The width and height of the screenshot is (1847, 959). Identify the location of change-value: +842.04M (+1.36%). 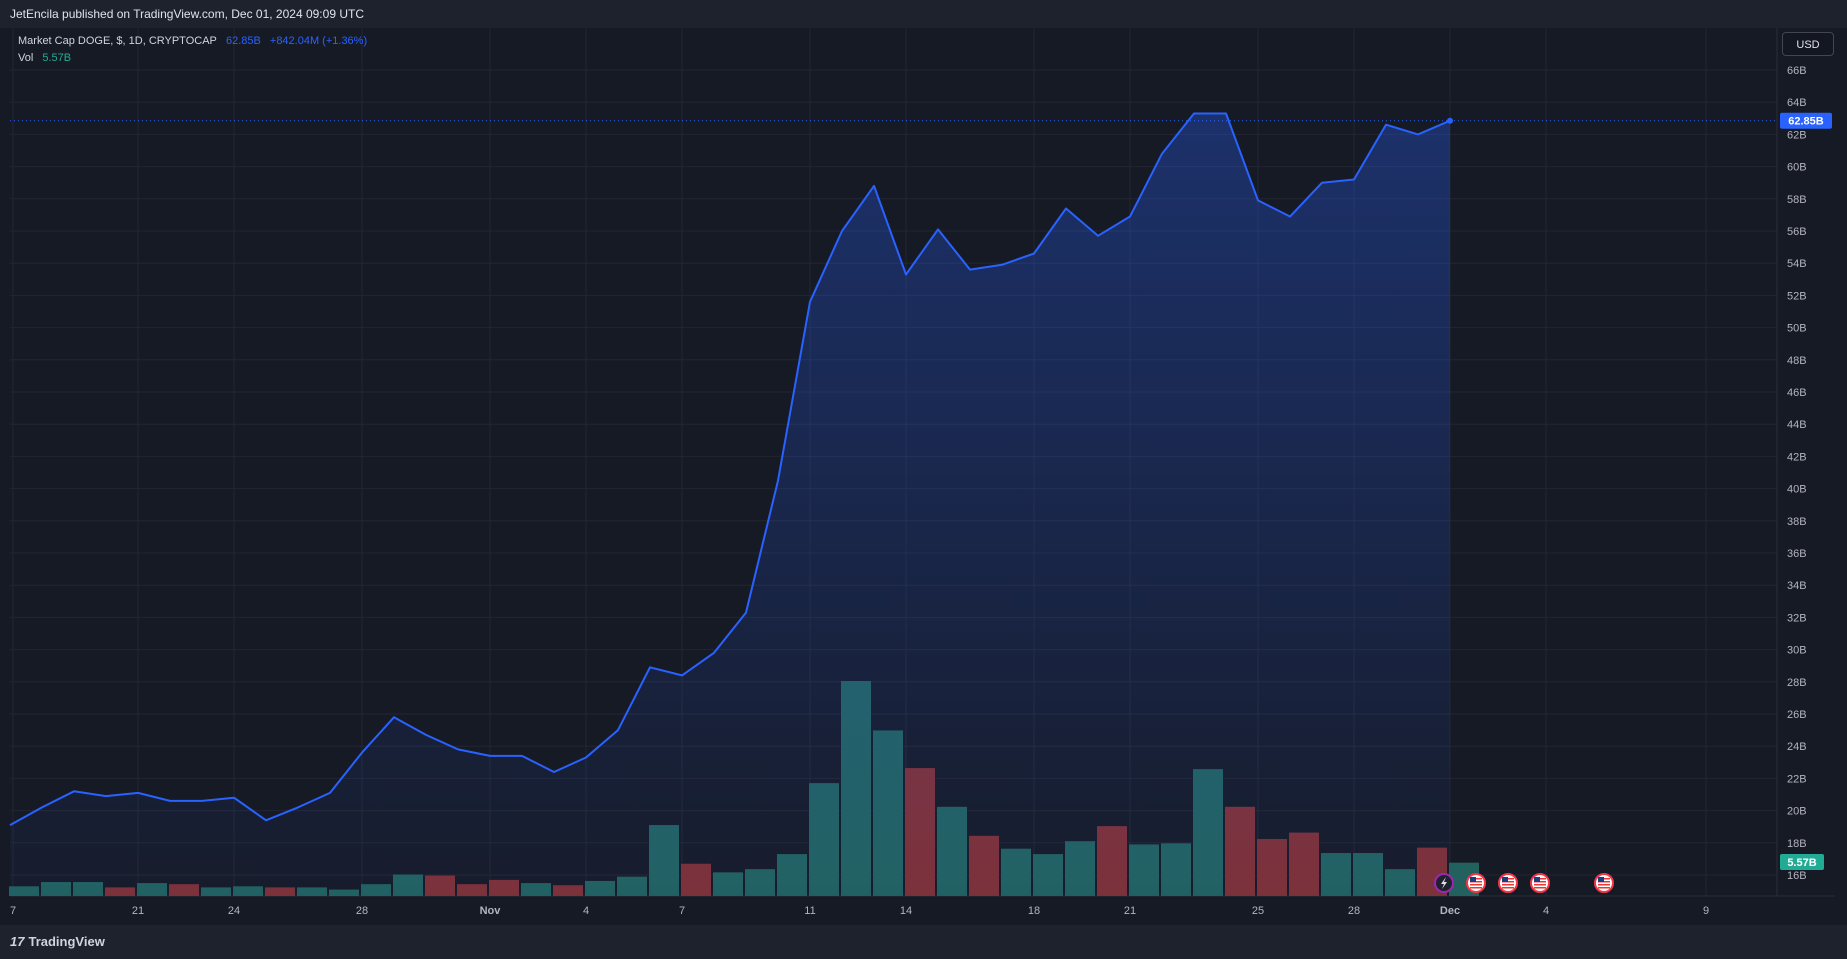
(318, 41).